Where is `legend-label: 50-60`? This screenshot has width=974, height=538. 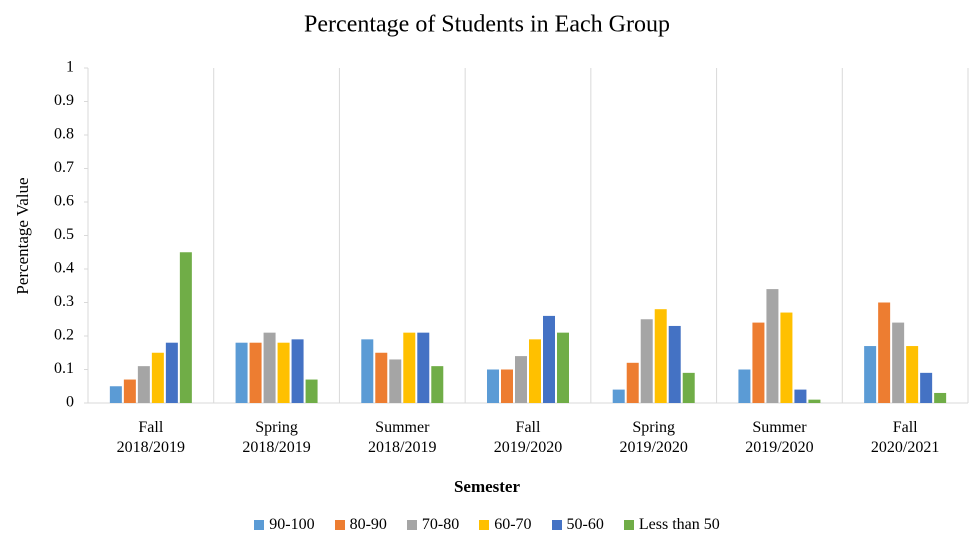 legend-label: 50-60 is located at coordinates (585, 524).